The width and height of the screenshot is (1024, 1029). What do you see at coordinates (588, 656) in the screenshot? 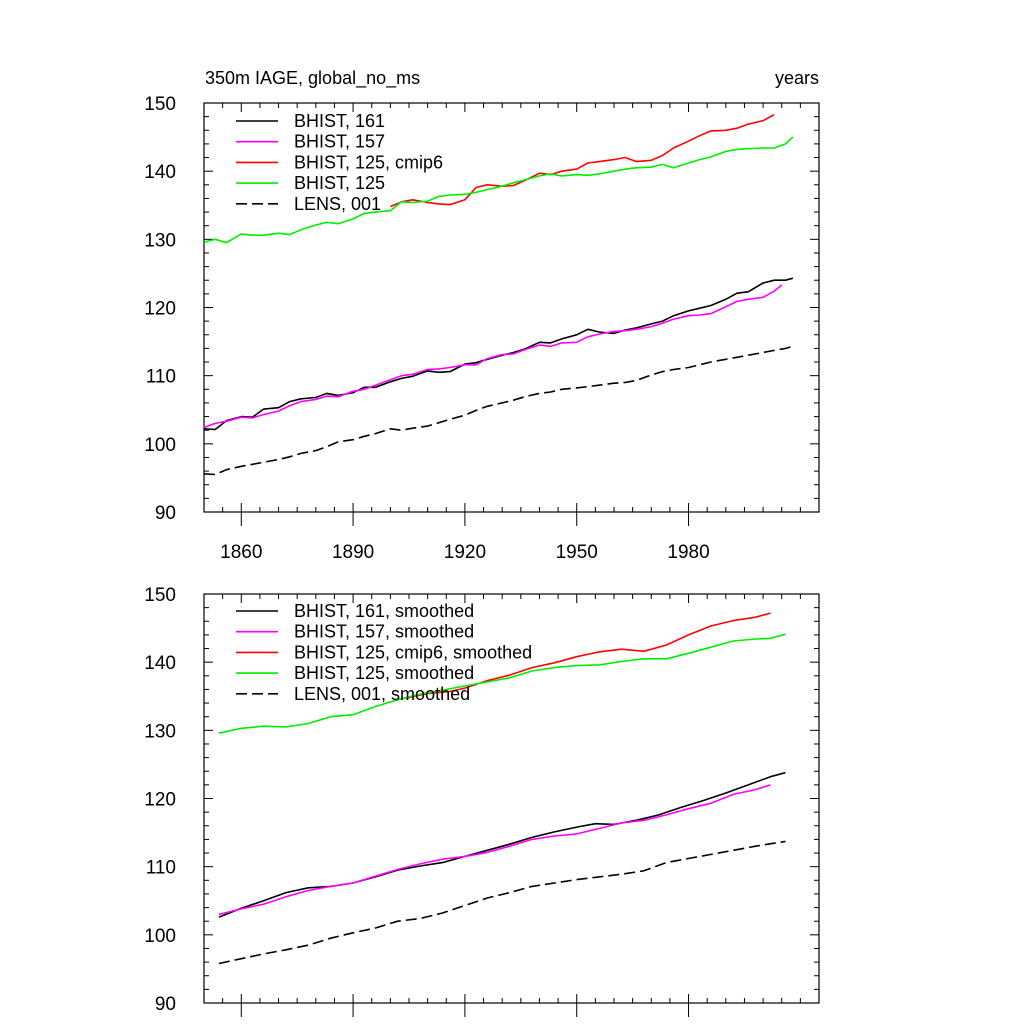
I see `series-line-bhist-125-cmip6-smoothed` at bounding box center [588, 656].